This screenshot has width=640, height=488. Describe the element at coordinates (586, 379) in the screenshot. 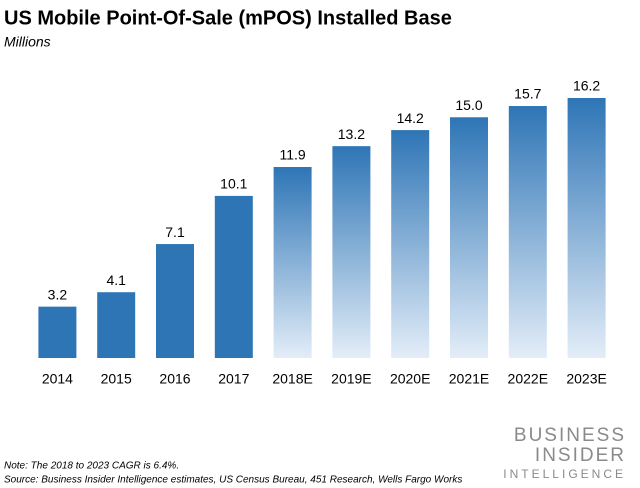

I see `x-tick-label: 2023E` at that location.